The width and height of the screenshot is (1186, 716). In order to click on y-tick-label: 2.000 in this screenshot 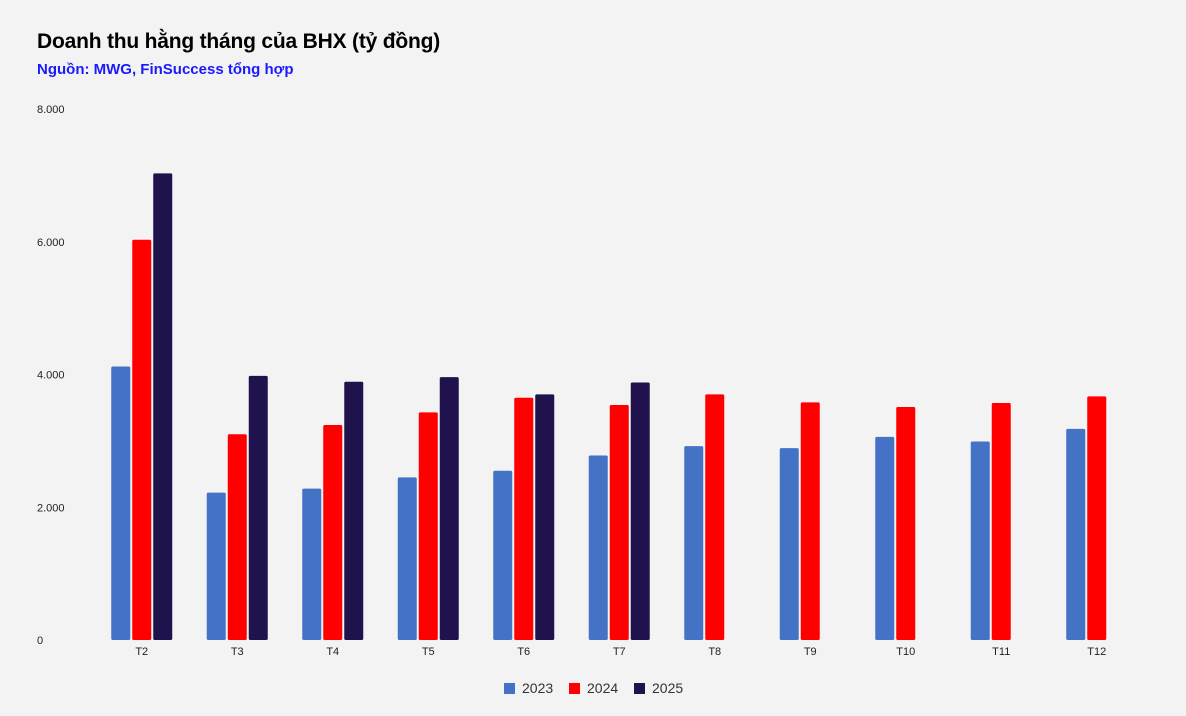, I will do `click(51, 508)`.